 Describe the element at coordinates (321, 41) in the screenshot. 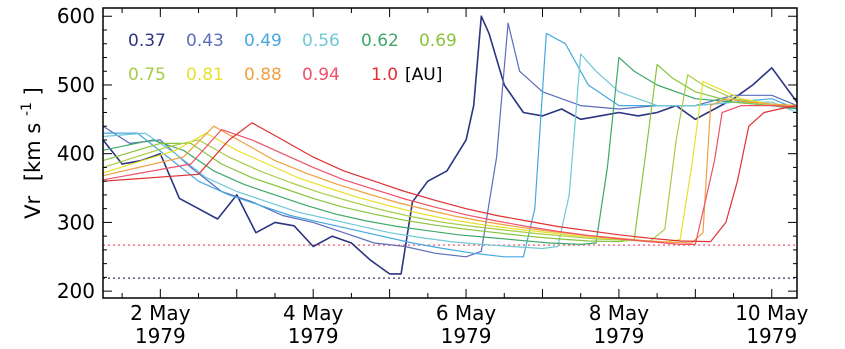

I see `legend-label-0.56: 0.56` at that location.